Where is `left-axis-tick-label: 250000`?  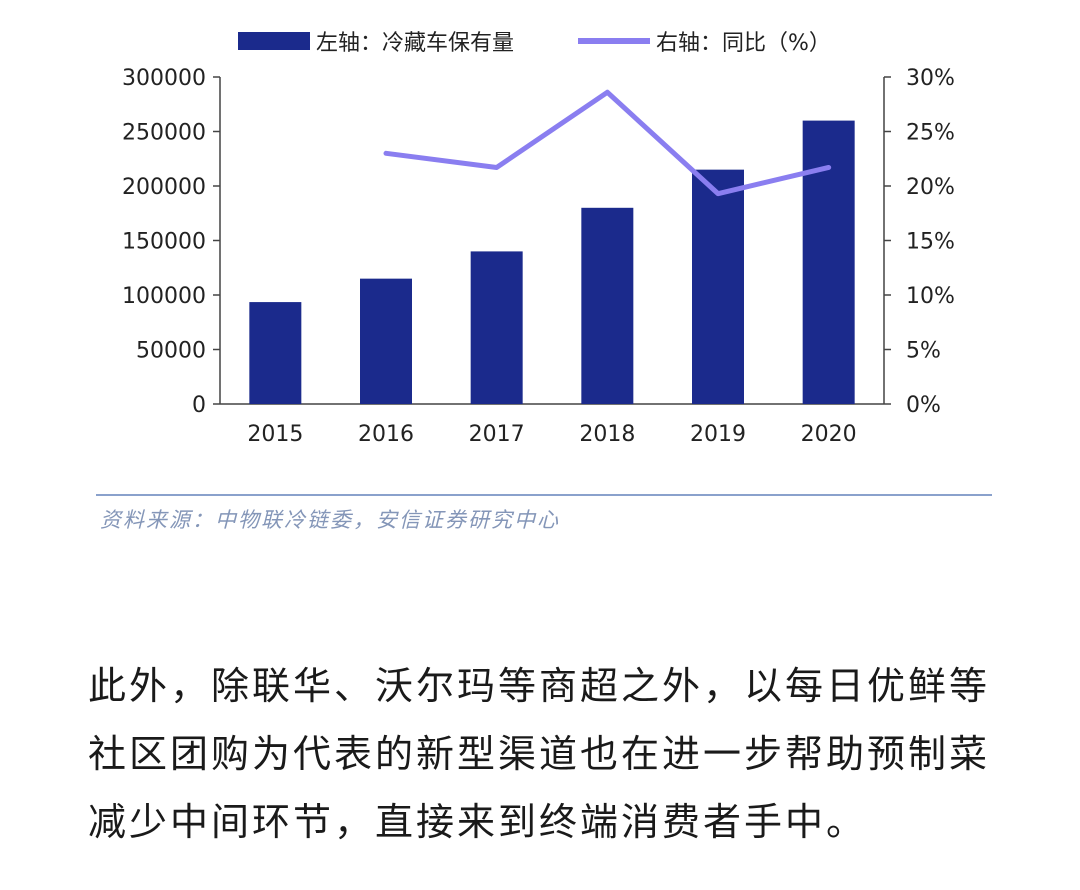
left-axis-tick-label: 250000 is located at coordinates (164, 133).